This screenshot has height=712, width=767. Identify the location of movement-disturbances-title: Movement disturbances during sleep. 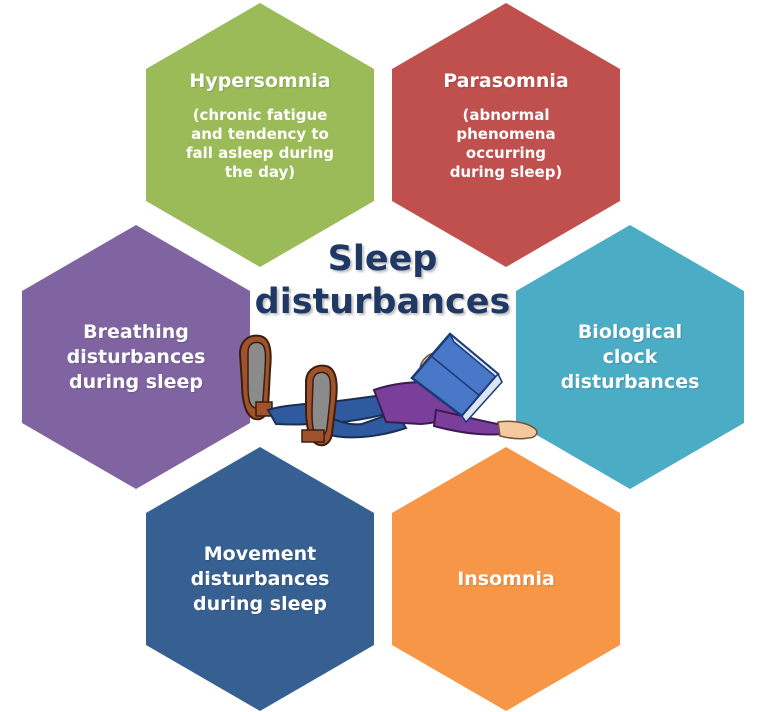
(260, 578).